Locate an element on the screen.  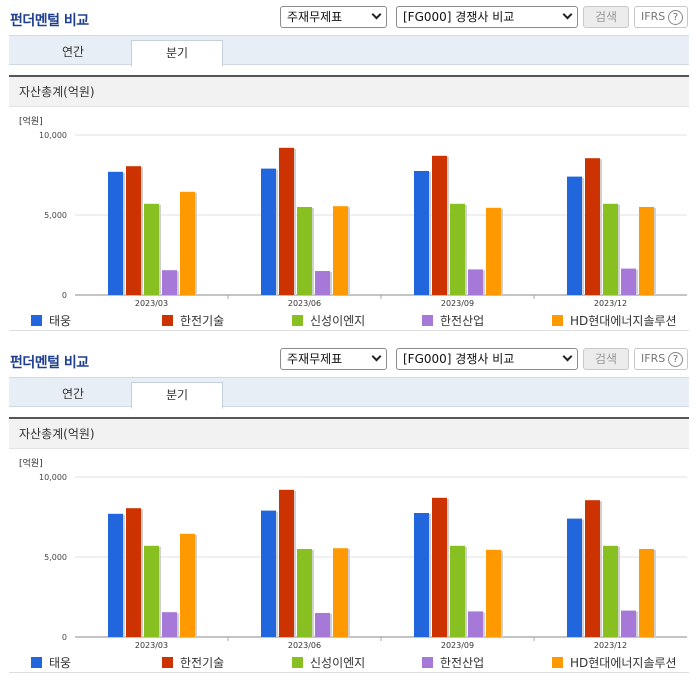
x-tick-label: 2023/03 is located at coordinates (151, 645).